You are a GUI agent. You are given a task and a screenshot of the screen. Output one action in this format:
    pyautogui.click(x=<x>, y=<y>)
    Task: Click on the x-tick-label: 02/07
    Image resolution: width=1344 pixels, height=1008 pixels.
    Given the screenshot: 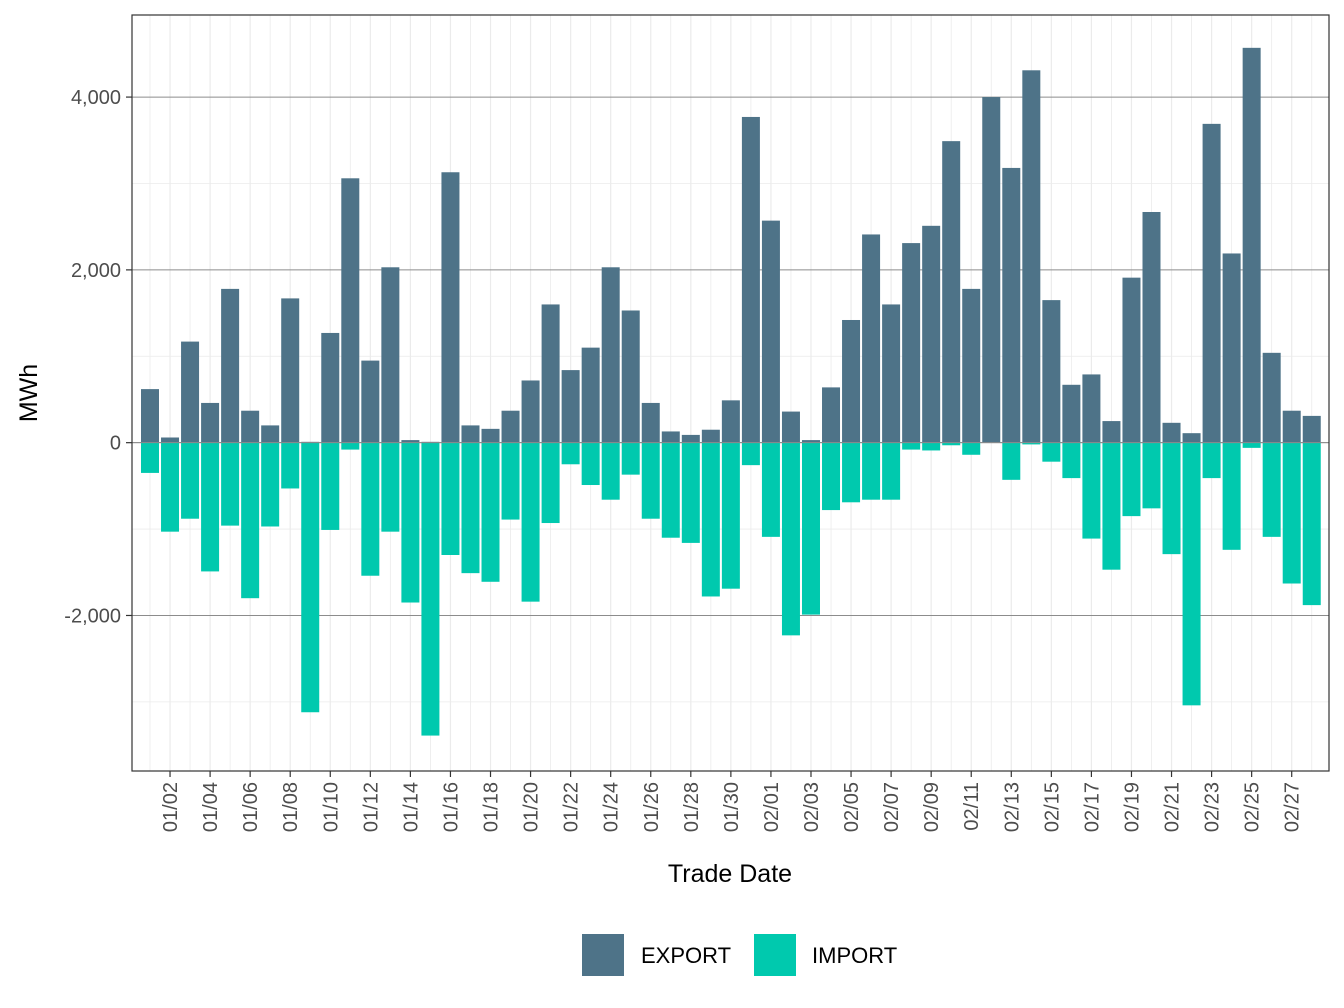 What is the action you would take?
    pyautogui.click(x=892, y=807)
    